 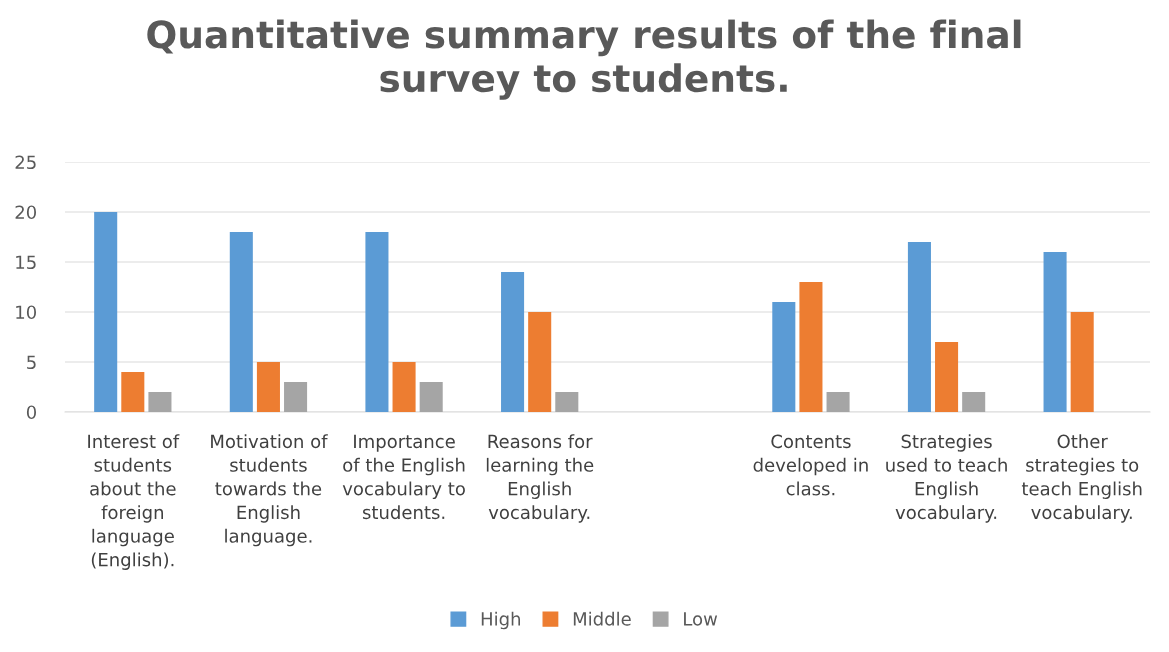 What do you see at coordinates (25, 162) in the screenshot?
I see `y-tick-label: 25` at bounding box center [25, 162].